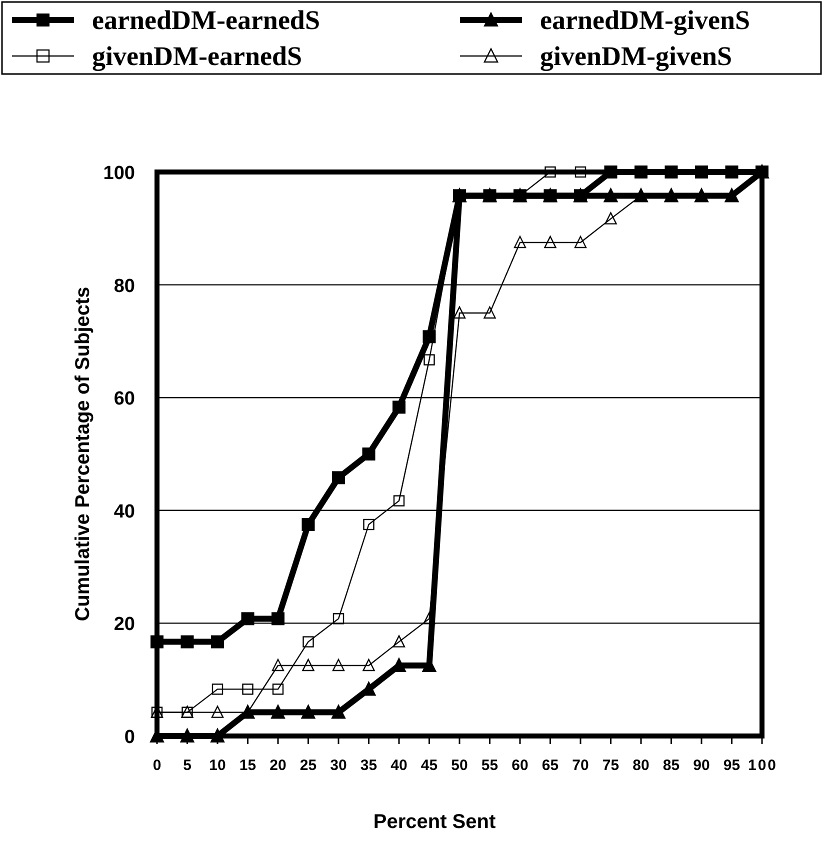 The height and width of the screenshot is (856, 823). Describe the element at coordinates (124, 286) in the screenshot. I see `y-tick-label: 80` at that location.